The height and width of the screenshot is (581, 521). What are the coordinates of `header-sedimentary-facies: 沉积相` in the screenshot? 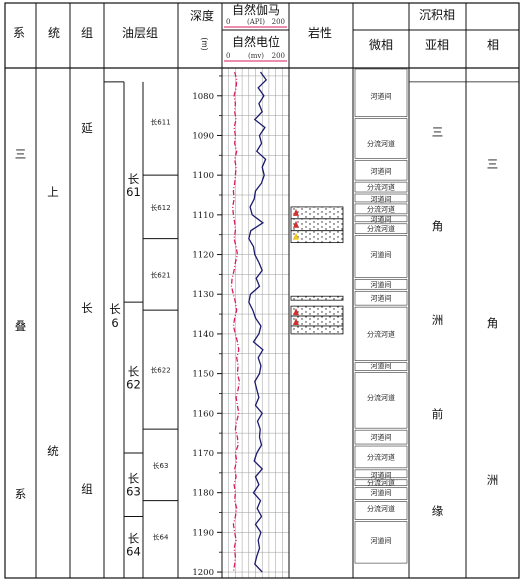 It's located at (437, 15).